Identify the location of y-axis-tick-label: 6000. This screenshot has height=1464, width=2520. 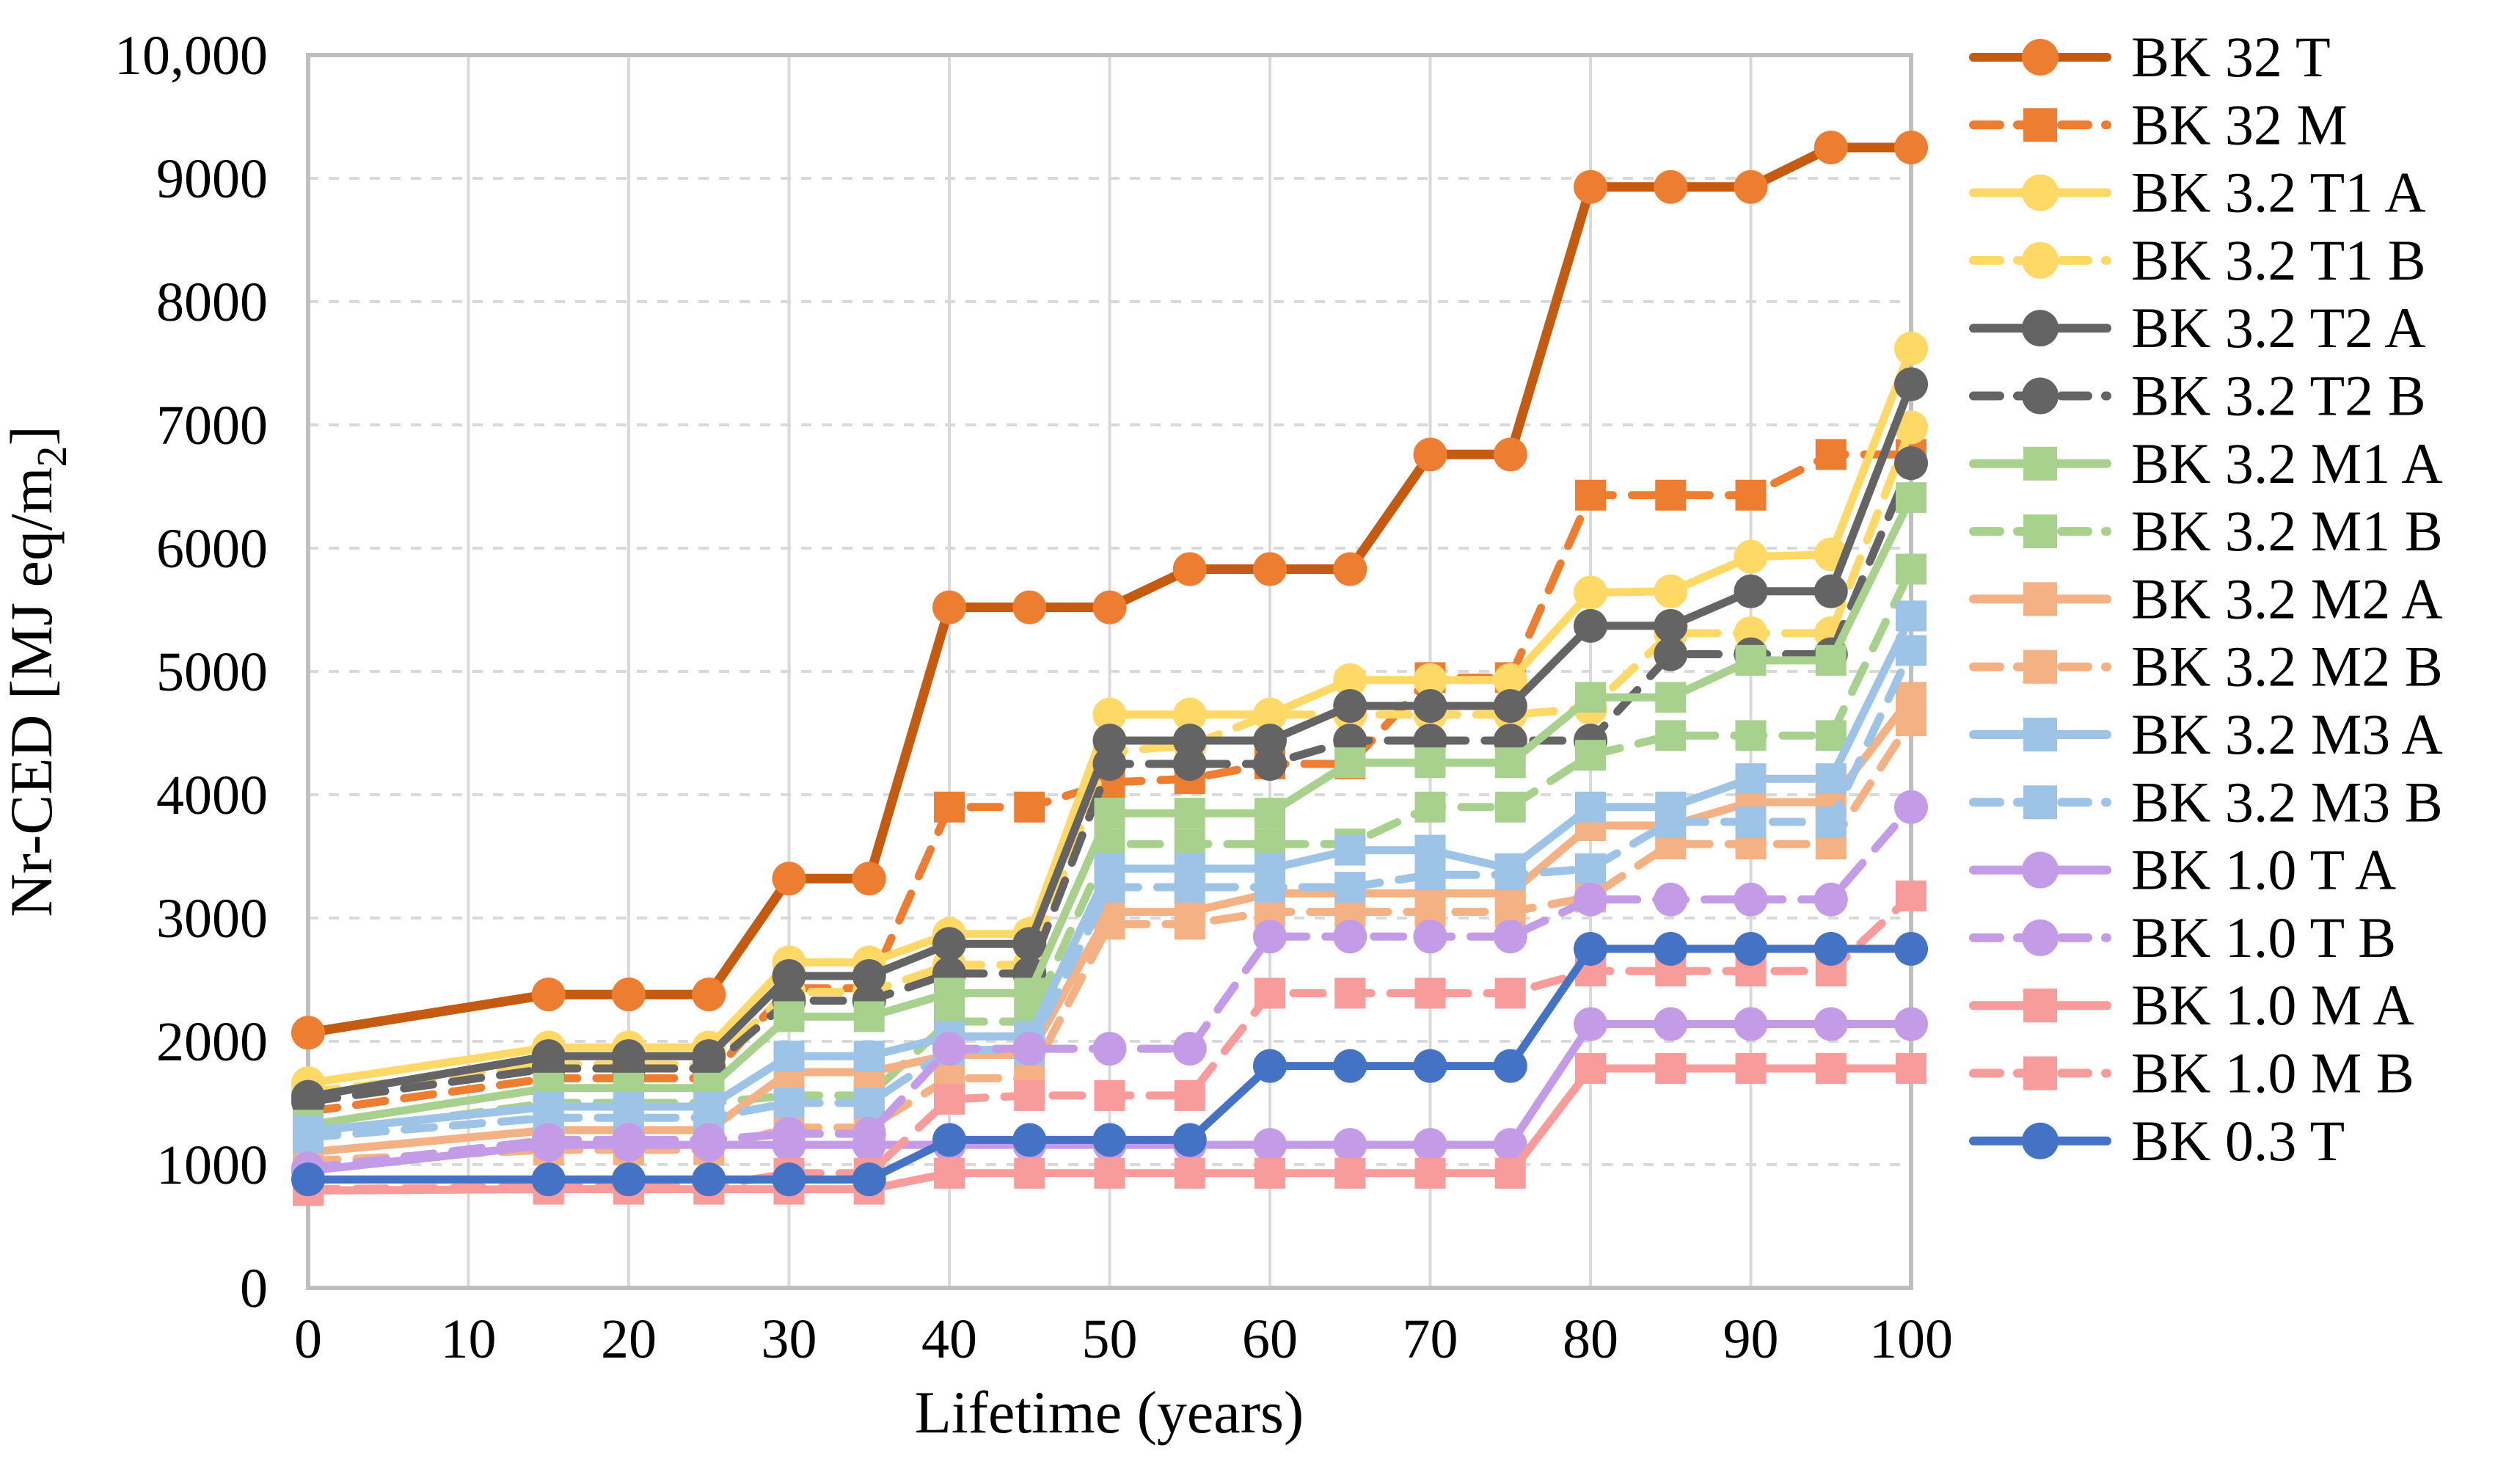
(212, 549).